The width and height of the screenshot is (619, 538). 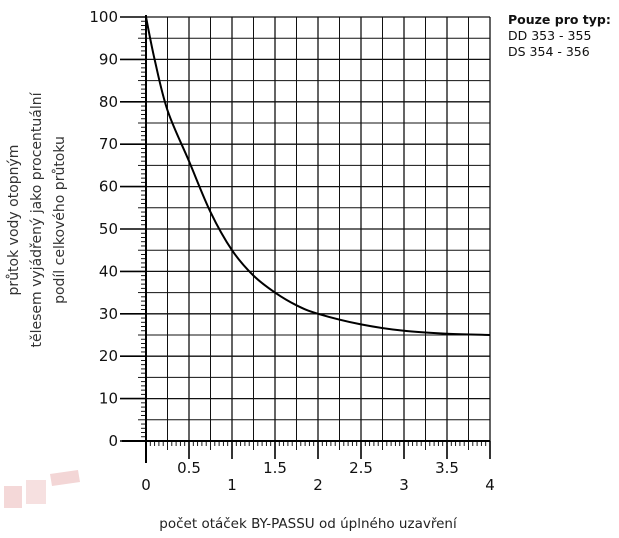 What do you see at coordinates (103, 17) in the screenshot?
I see `y-tick-label: 100` at bounding box center [103, 17].